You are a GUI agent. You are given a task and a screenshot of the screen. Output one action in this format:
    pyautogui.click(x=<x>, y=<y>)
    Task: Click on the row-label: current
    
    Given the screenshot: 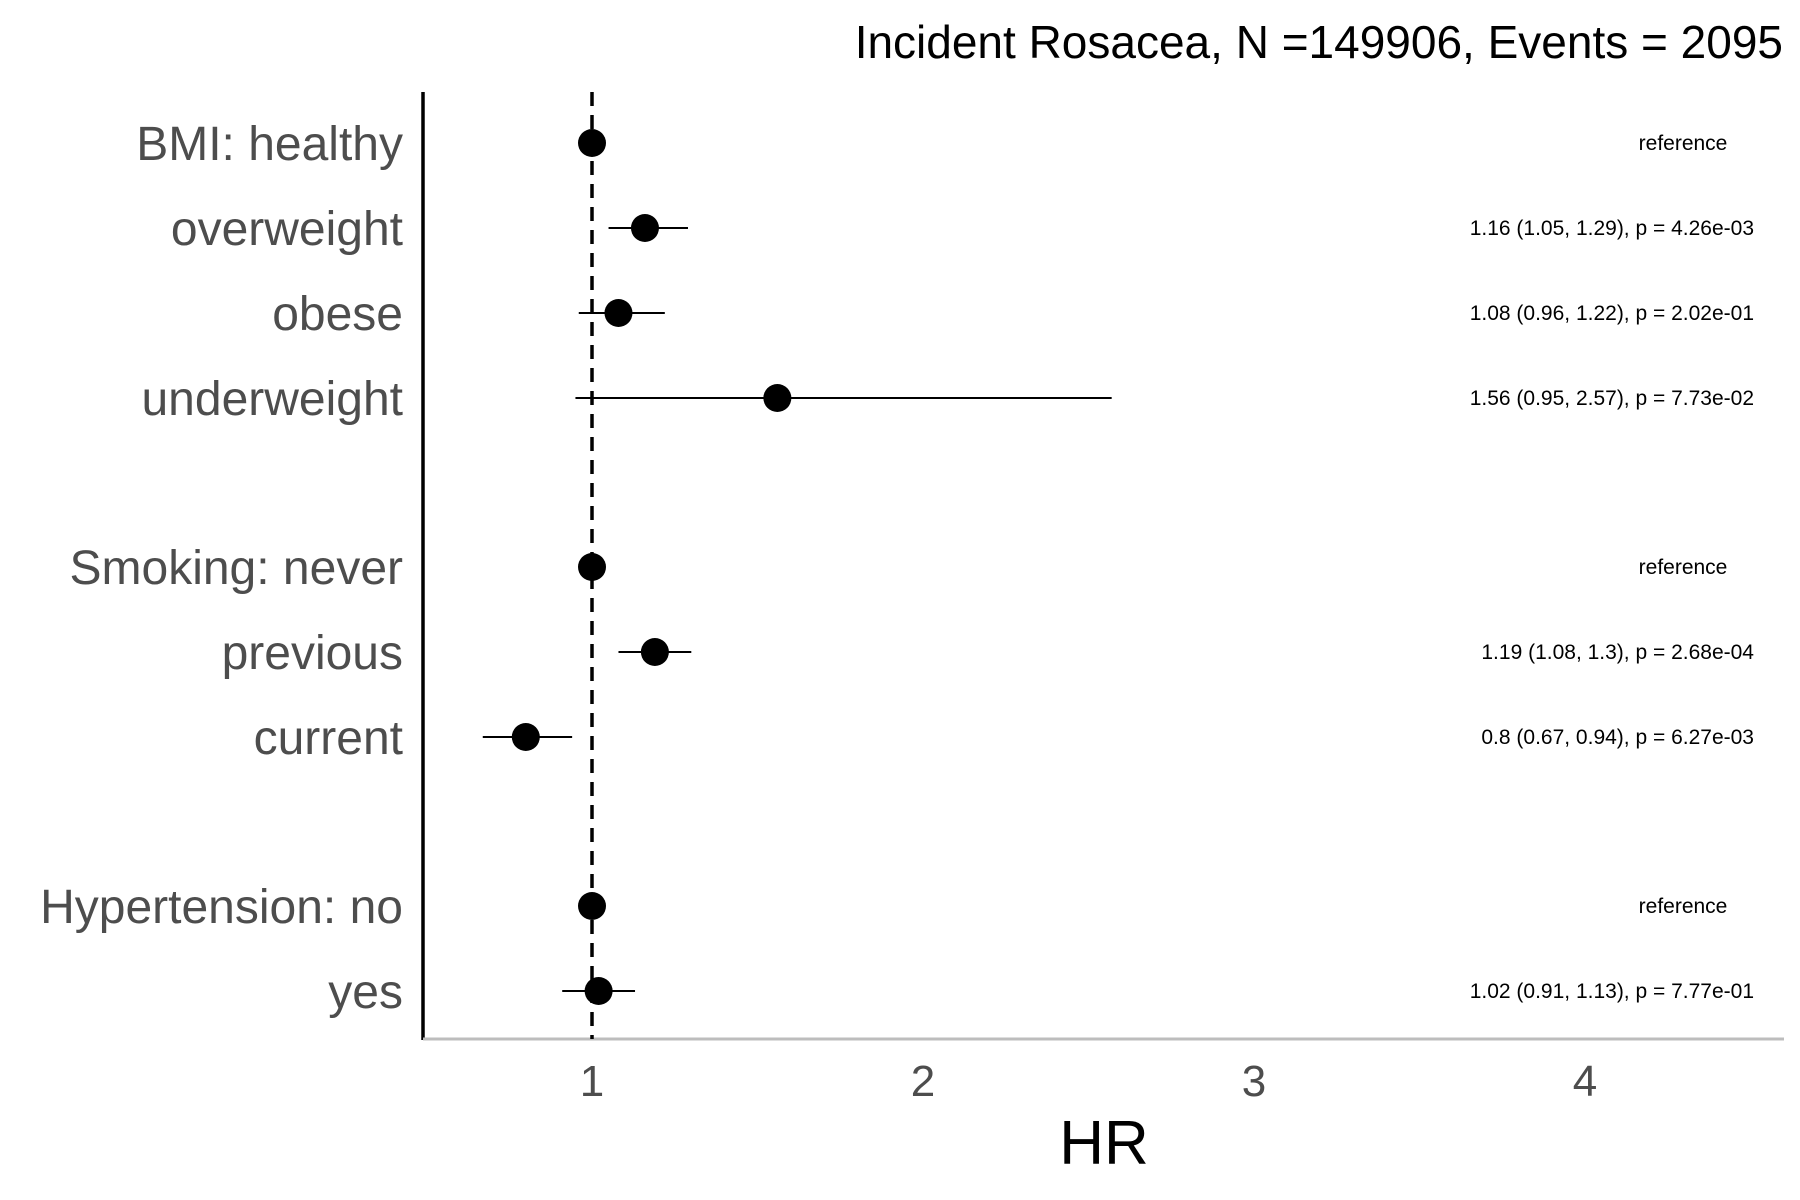 What is the action you would take?
    pyautogui.click(x=328, y=738)
    